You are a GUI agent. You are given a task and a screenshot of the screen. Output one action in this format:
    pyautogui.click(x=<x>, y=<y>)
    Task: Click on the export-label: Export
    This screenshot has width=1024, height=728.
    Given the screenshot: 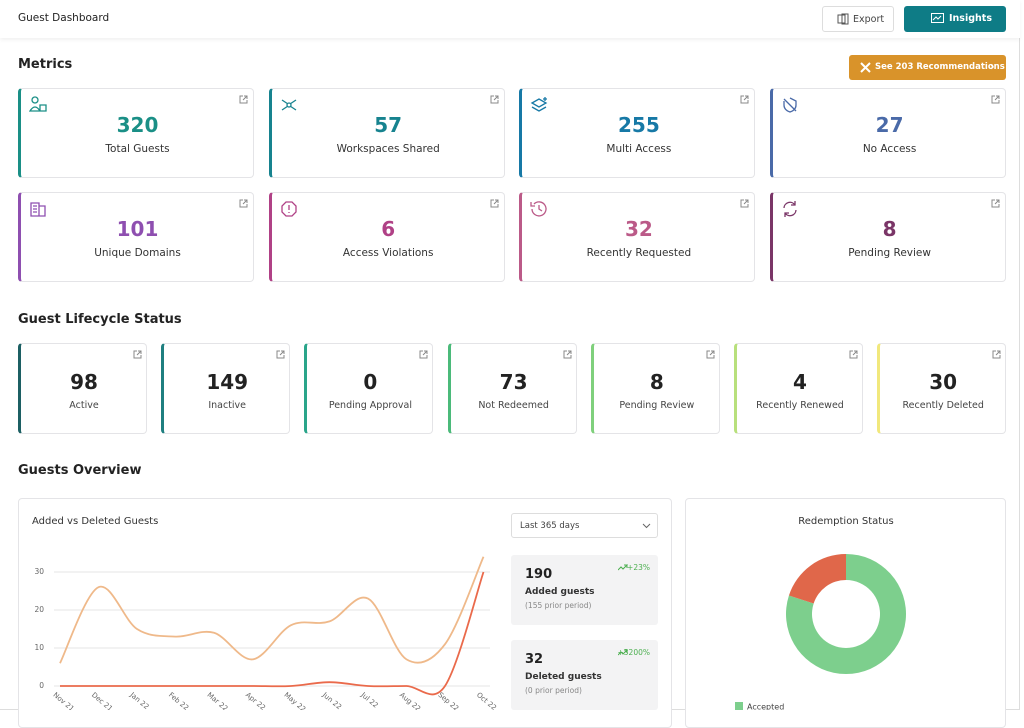 What is the action you would take?
    pyautogui.click(x=869, y=19)
    